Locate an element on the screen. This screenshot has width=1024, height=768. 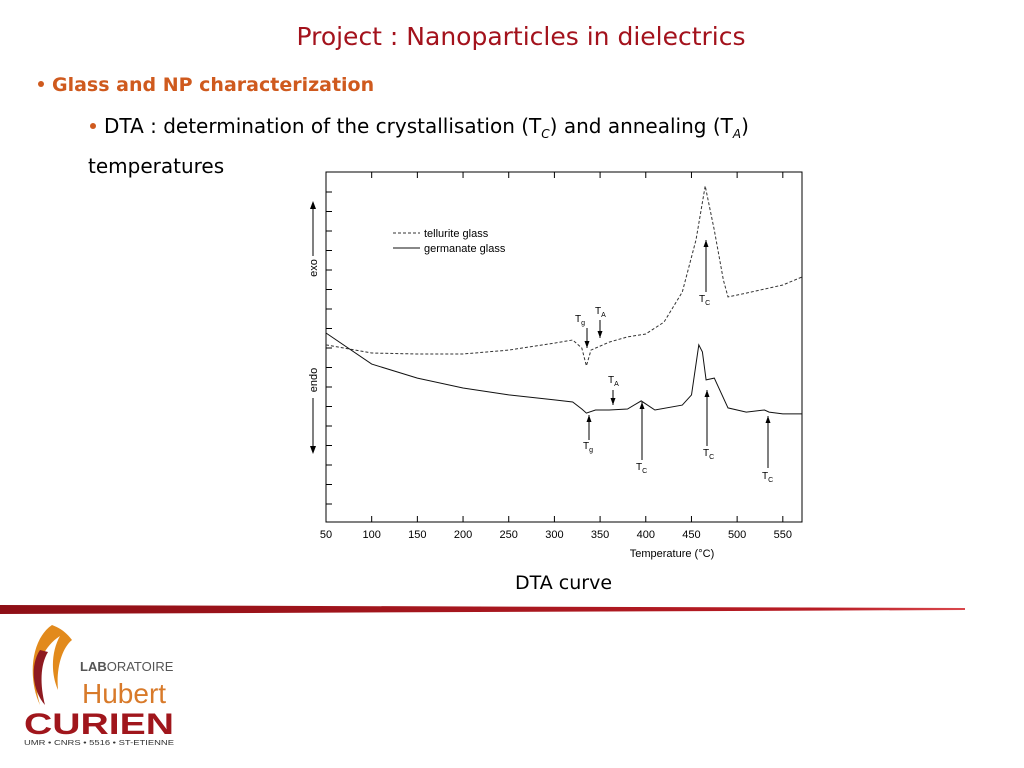
logo-text: CURIEN is located at coordinates (99, 724).